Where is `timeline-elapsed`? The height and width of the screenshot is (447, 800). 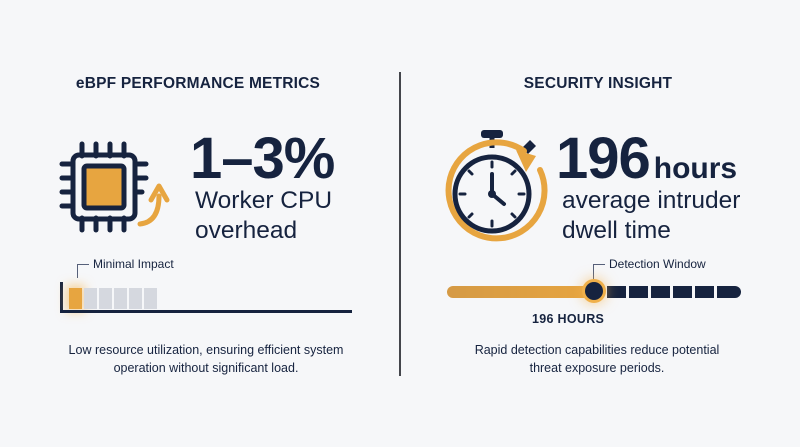
timeline-elapsed is located at coordinates (522, 292).